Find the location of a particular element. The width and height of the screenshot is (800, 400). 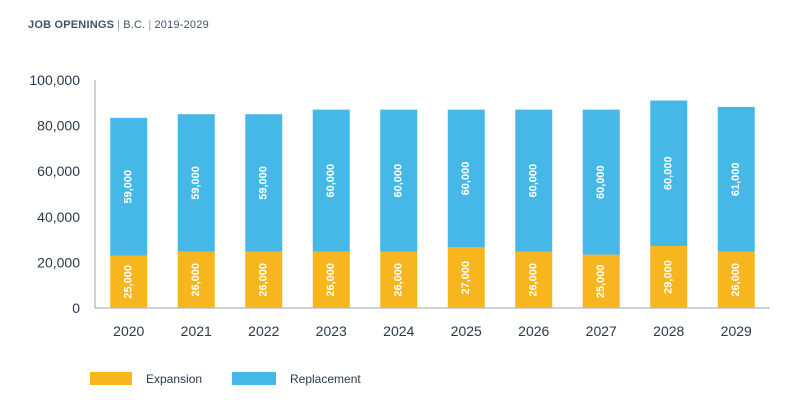

x-tick-label: 2027 is located at coordinates (601, 331).